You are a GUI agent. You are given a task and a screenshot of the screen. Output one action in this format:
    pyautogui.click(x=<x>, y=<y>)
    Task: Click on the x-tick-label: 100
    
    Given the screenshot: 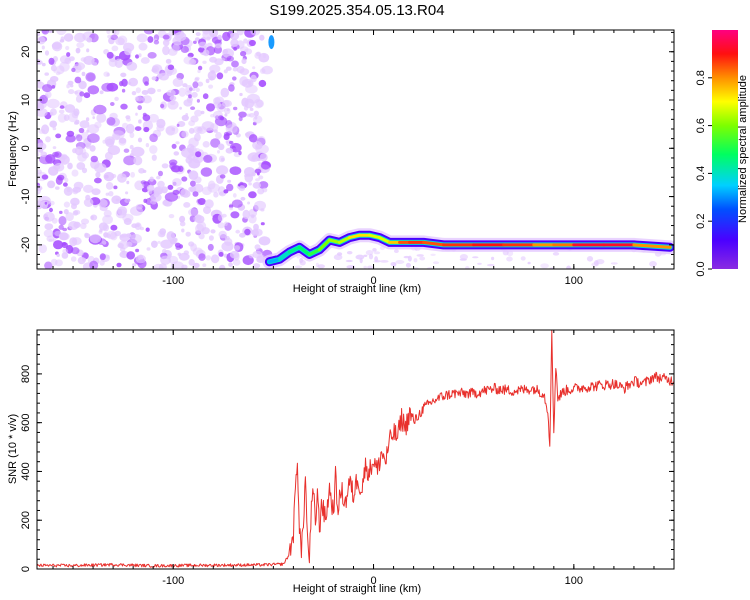 What is the action you would take?
    pyautogui.click(x=574, y=281)
    